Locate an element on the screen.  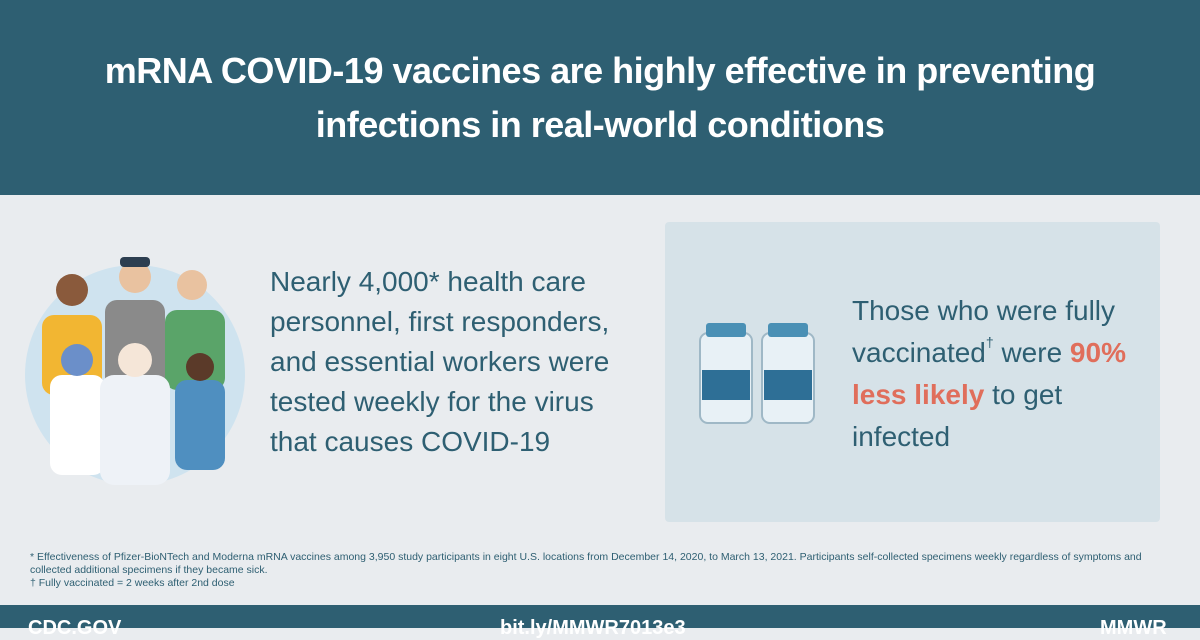
dagger: † is located at coordinates (989, 342).